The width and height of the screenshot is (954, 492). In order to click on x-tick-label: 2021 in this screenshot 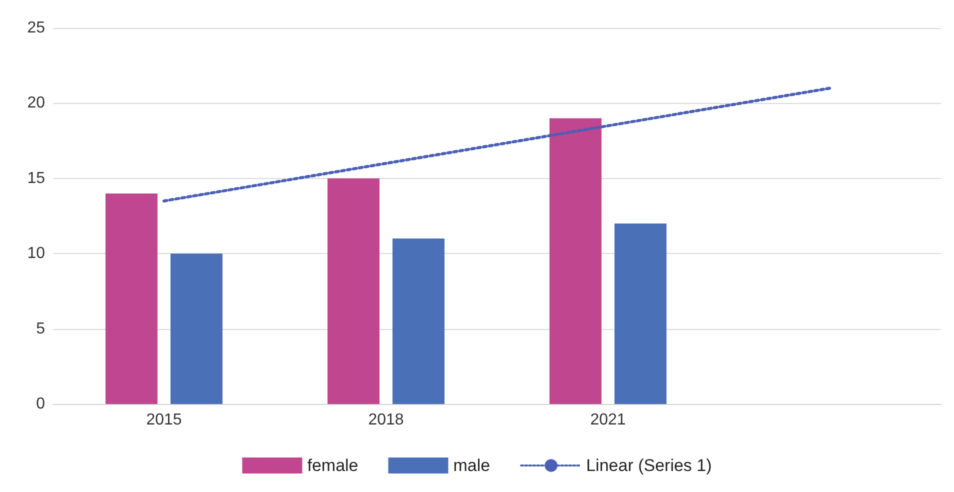, I will do `click(608, 420)`.